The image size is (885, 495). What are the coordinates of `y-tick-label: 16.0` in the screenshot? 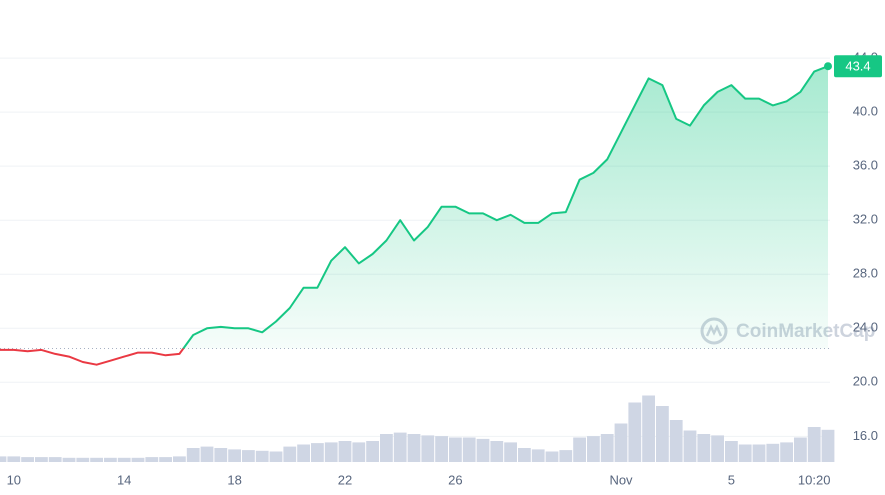 It's located at (865, 435).